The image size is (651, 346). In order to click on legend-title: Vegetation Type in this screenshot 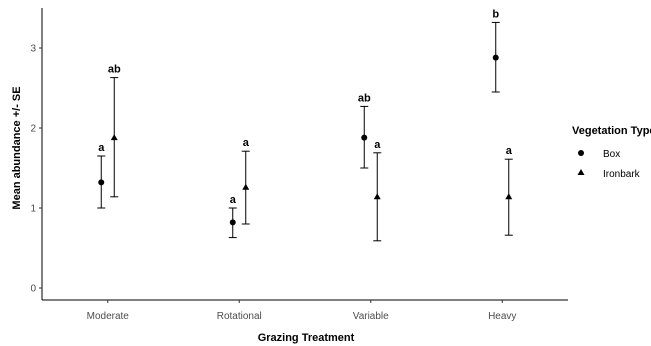, I will do `click(611, 131)`.